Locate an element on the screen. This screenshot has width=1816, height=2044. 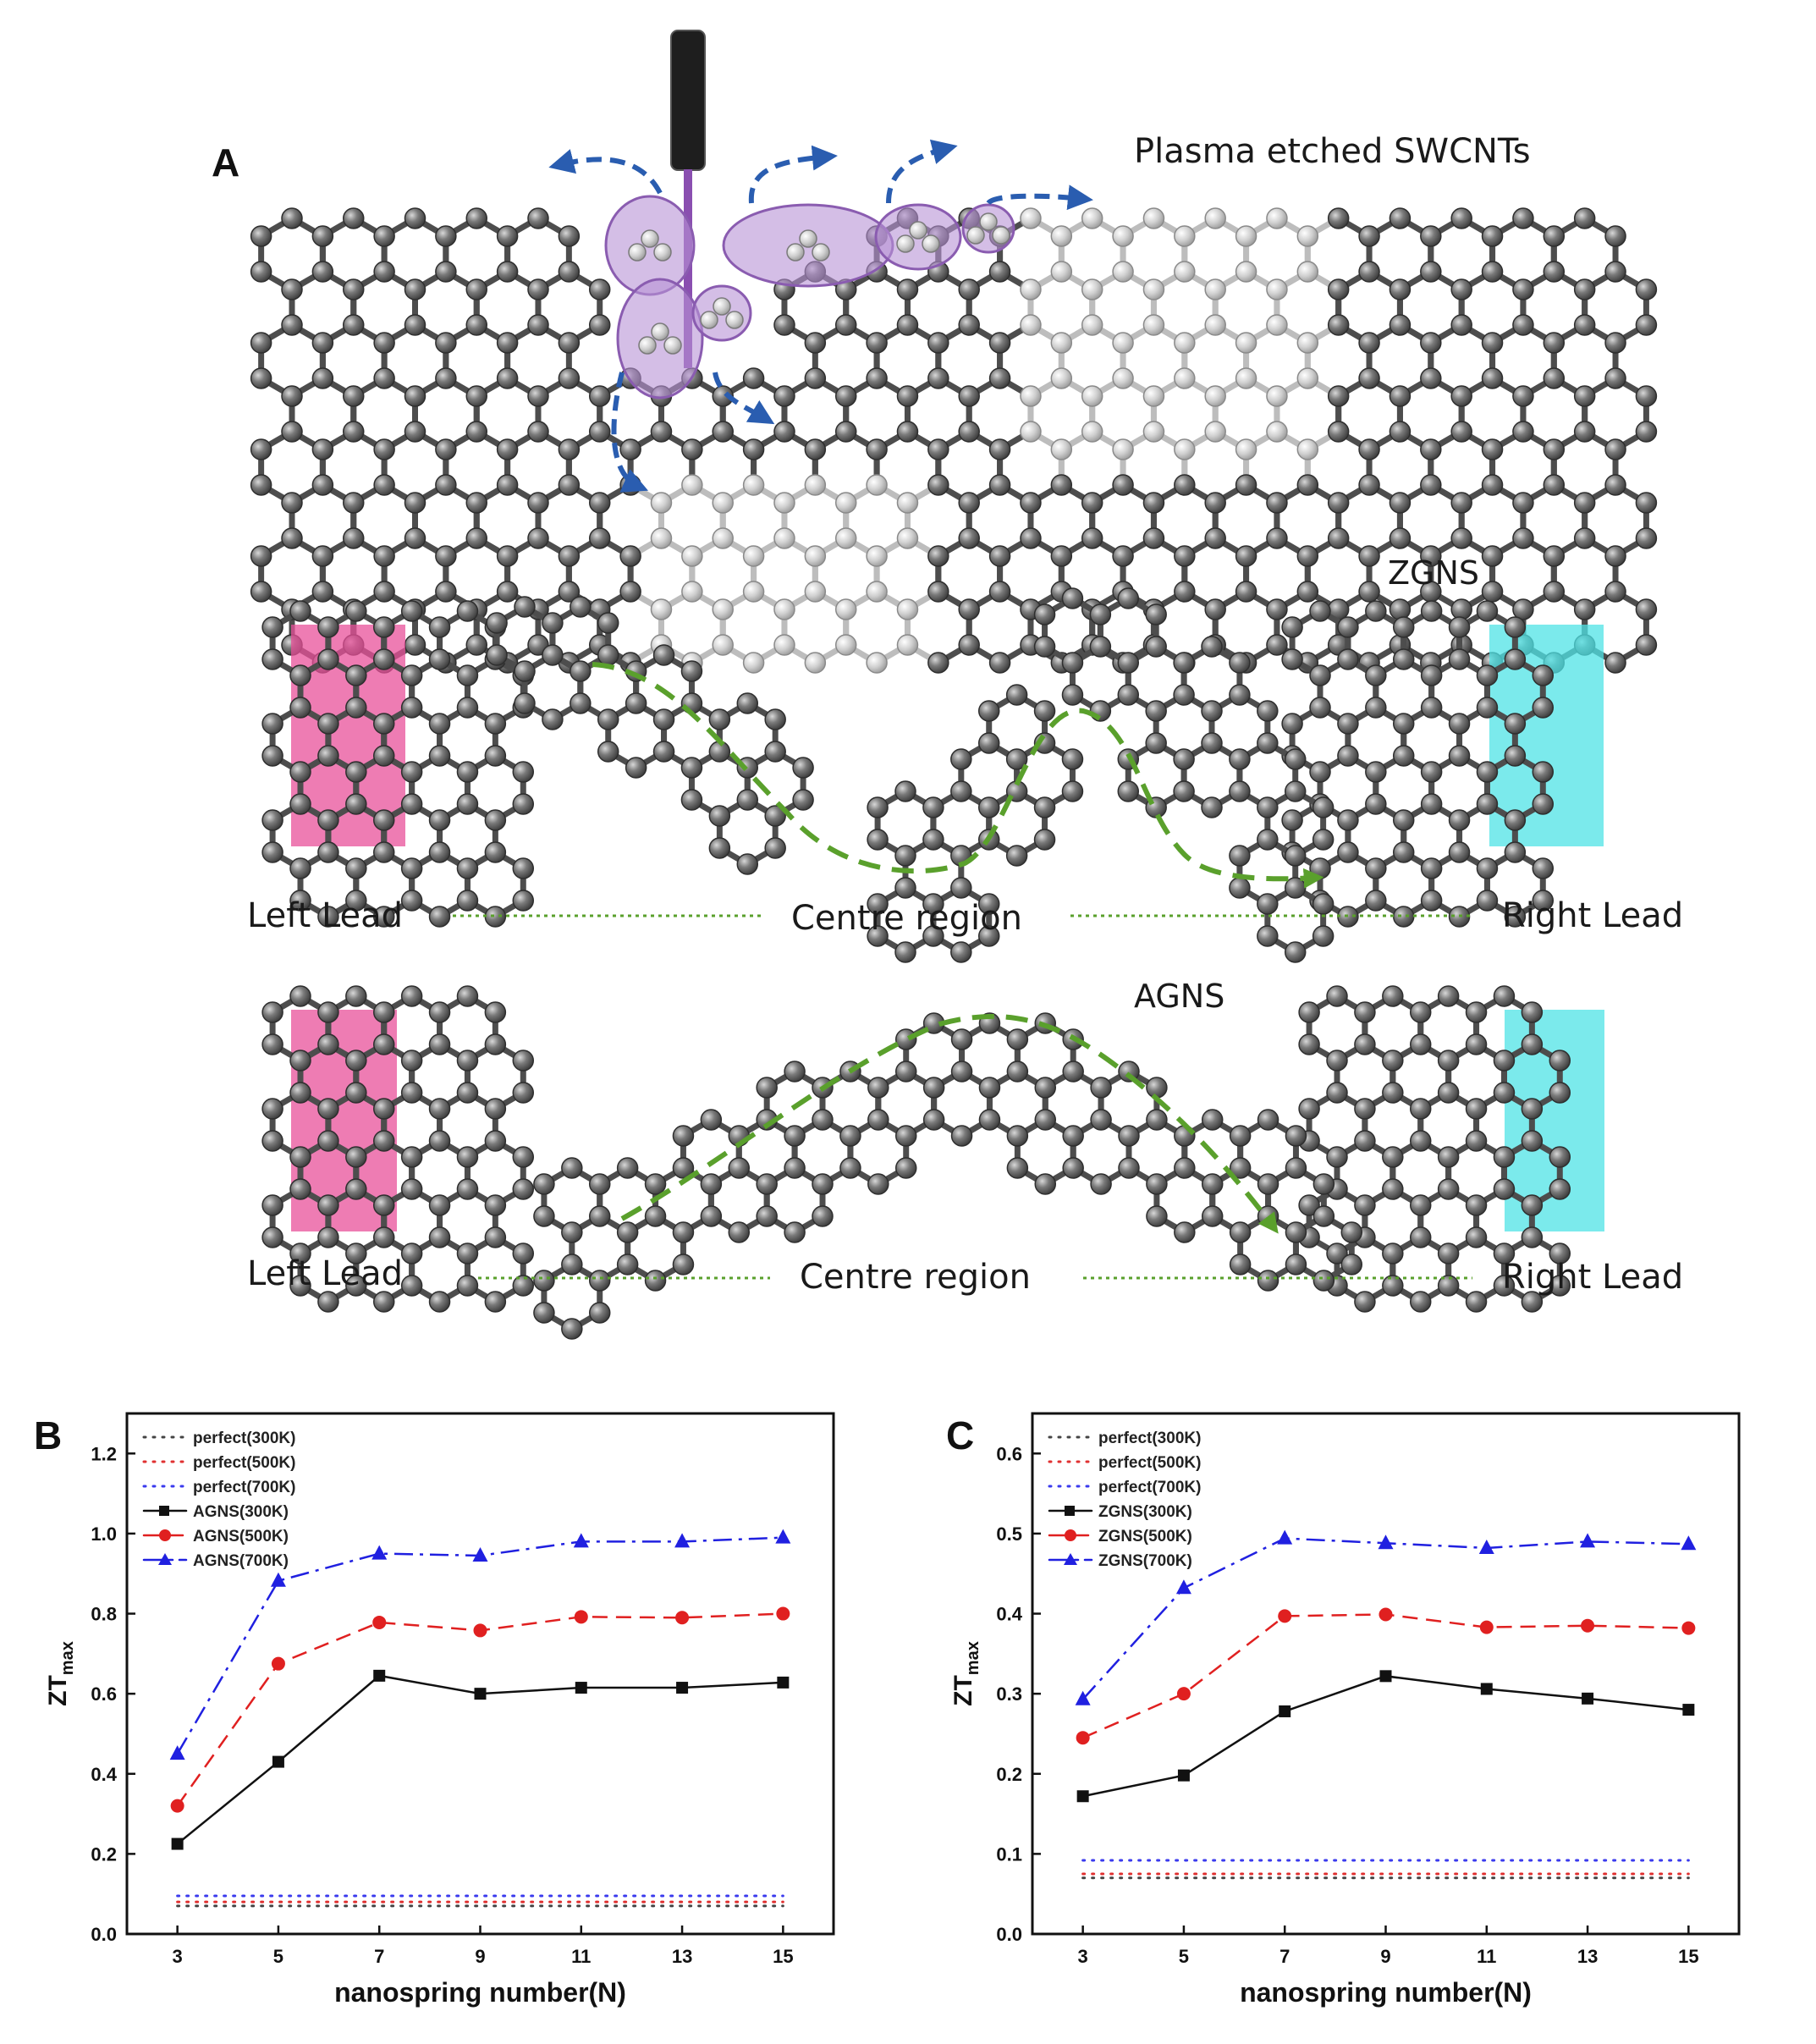
plasma-arrows is located at coordinates (820, 316).